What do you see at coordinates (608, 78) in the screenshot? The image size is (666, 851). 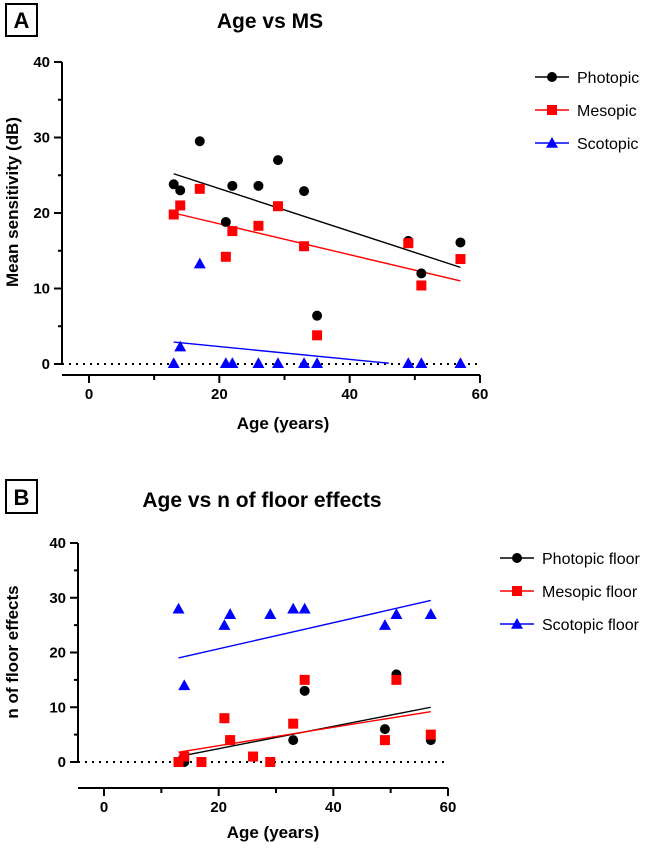 I see `panel-a-legend-label-photopic: Photopic` at bounding box center [608, 78].